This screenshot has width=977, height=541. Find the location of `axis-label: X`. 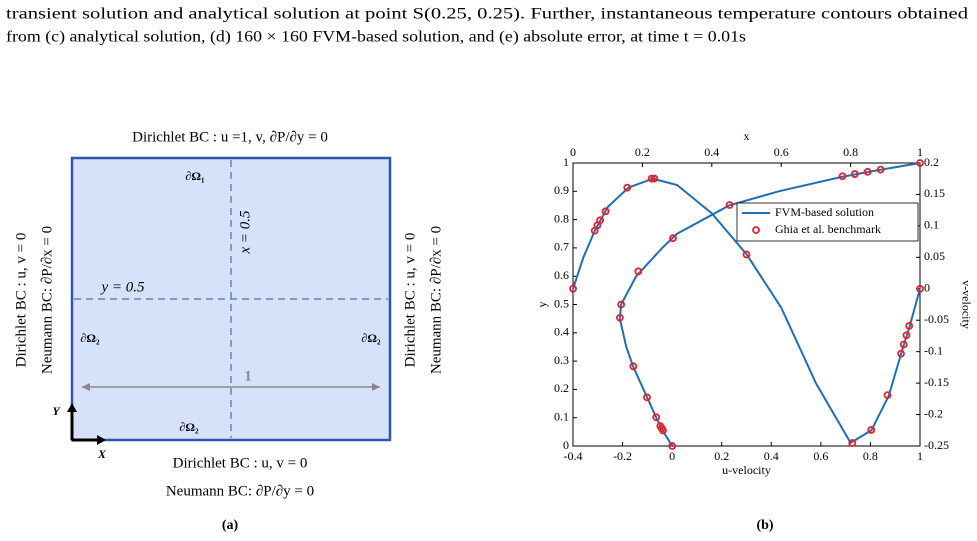

axis-label: X is located at coordinates (102, 454).